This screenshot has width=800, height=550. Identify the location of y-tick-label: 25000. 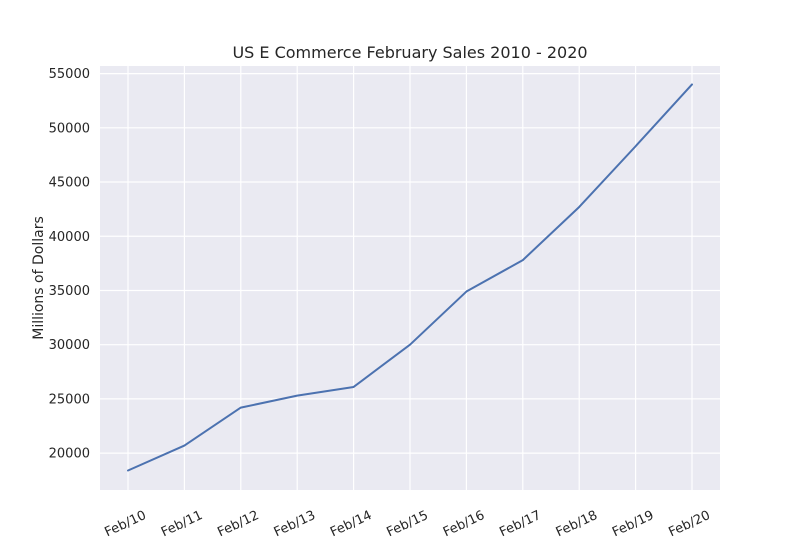
(69, 399).